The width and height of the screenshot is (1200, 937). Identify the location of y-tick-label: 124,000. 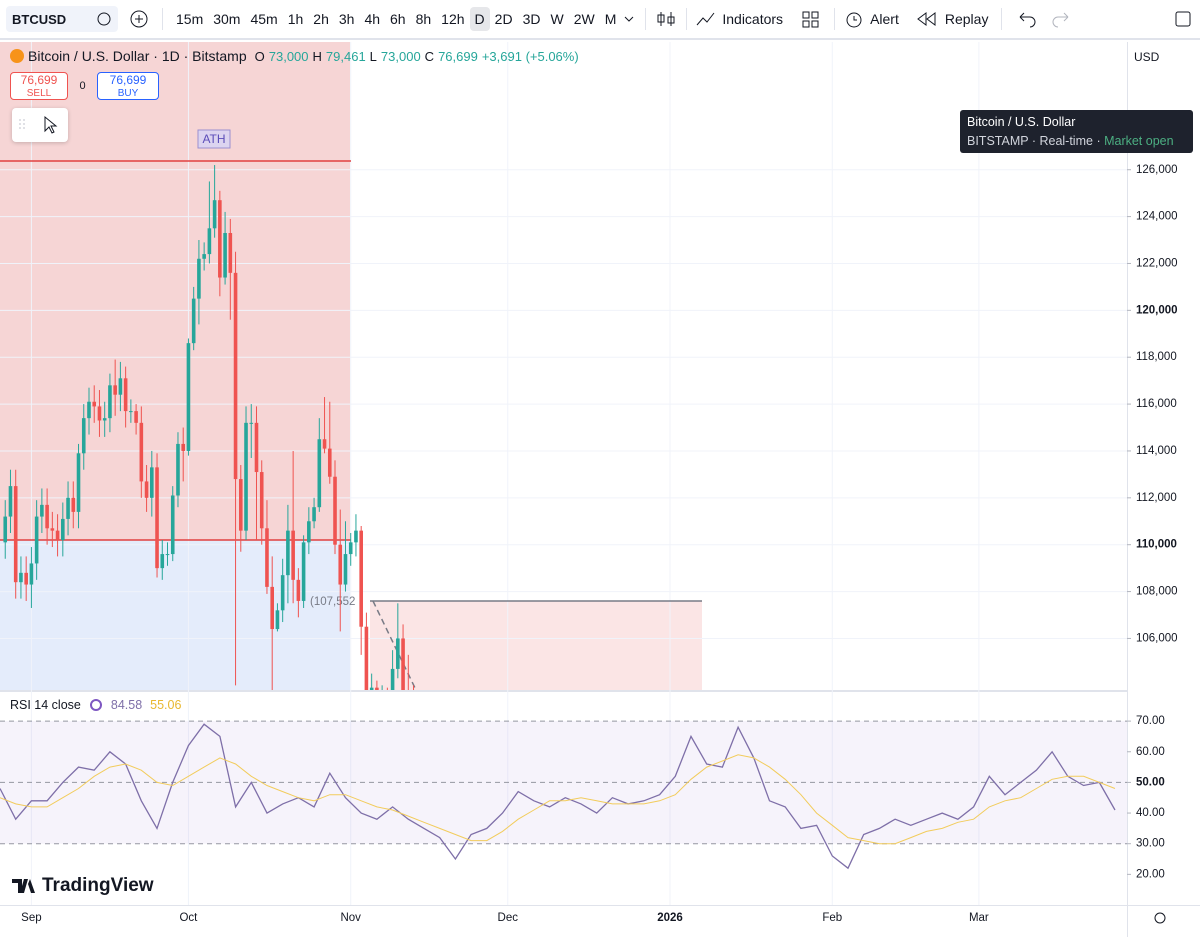
(1157, 217).